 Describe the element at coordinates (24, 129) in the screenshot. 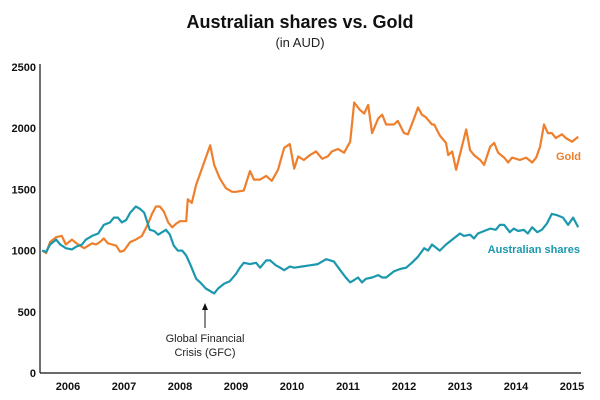

I see `y-tick-label: 2000` at that location.